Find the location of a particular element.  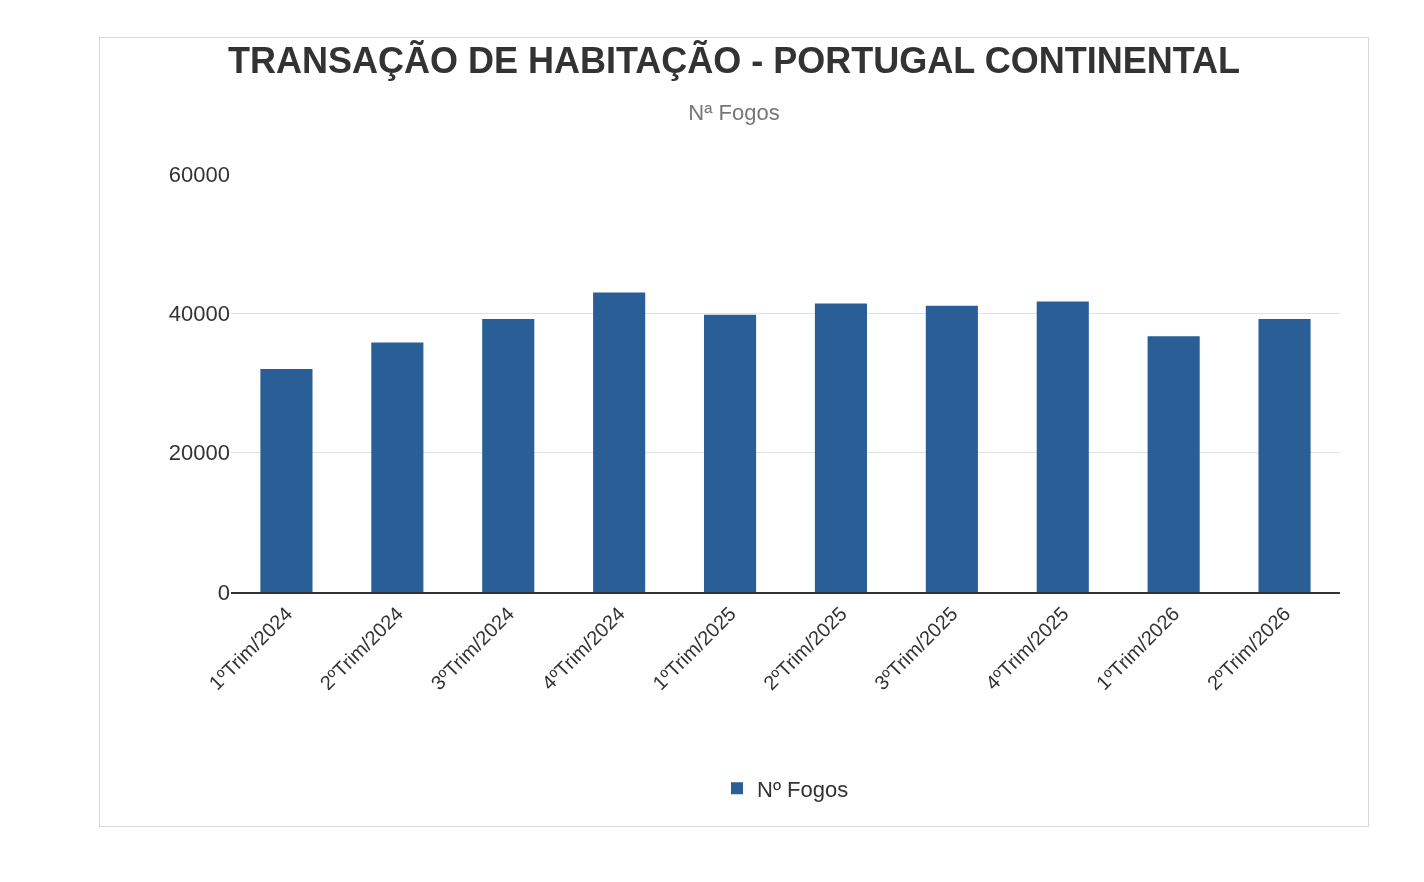

legend-label: Nº Fogos is located at coordinates (803, 789).